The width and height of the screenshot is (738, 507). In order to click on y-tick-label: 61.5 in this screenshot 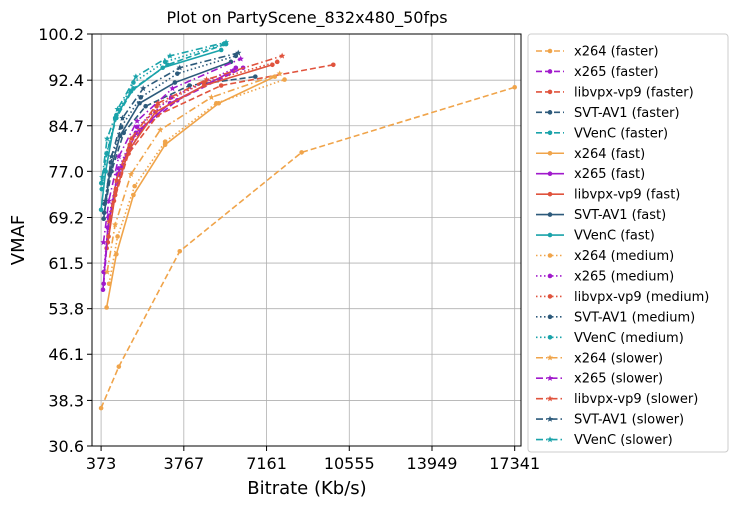, I will do `click(66, 263)`.